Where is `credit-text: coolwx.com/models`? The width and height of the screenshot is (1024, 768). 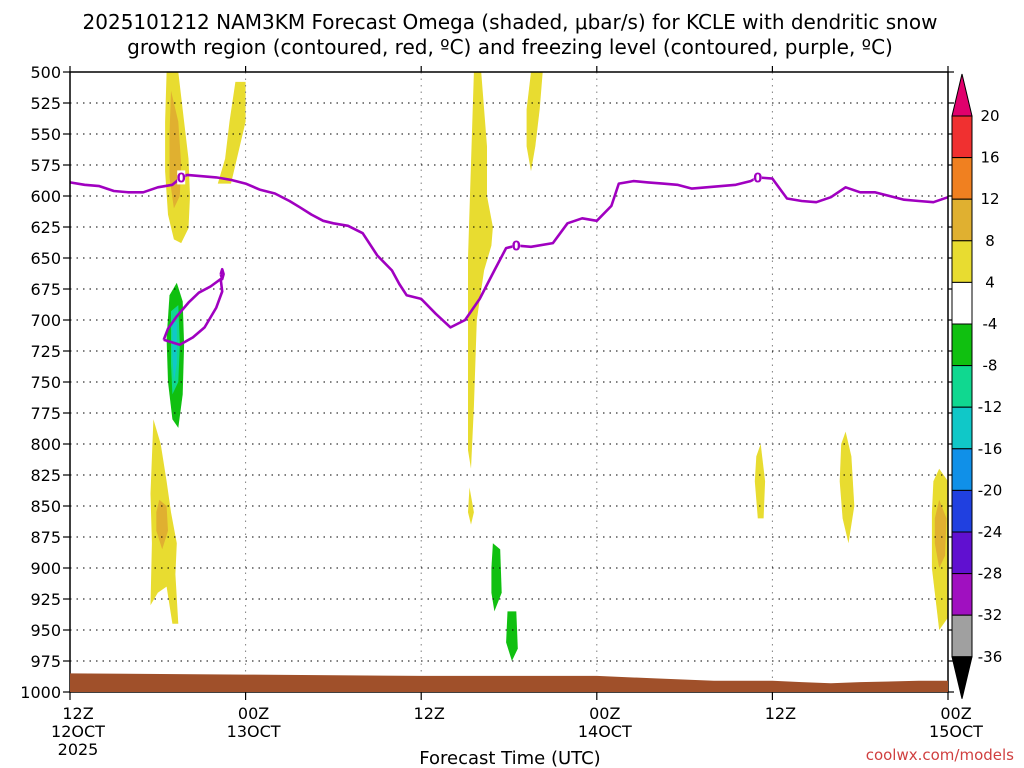
credit-text: coolwx.com/models is located at coordinates (940, 755).